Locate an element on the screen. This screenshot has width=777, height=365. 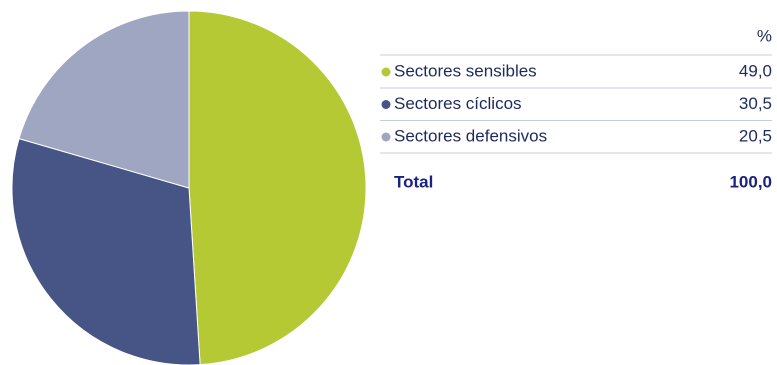
total-label: Total is located at coordinates (413, 181).